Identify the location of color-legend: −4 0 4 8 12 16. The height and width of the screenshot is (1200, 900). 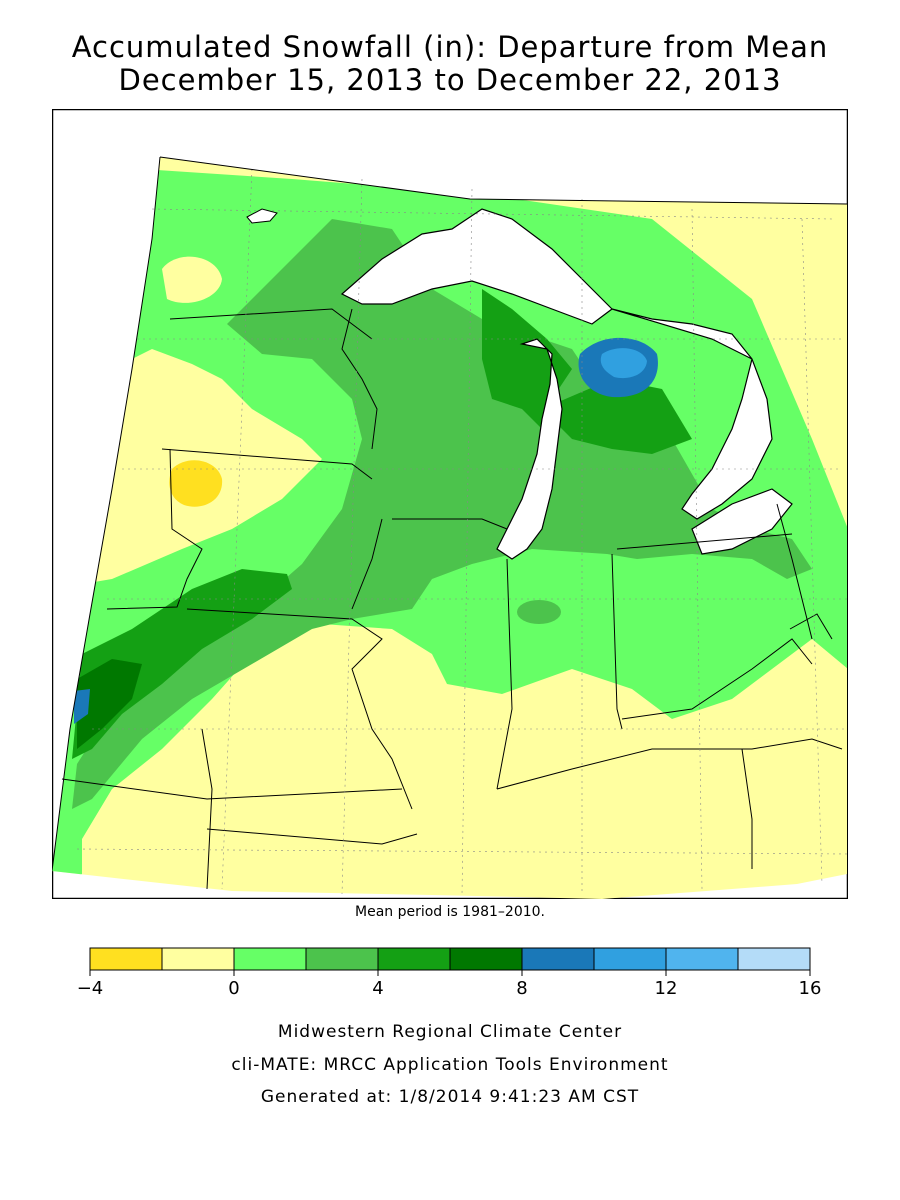
(449, 973).